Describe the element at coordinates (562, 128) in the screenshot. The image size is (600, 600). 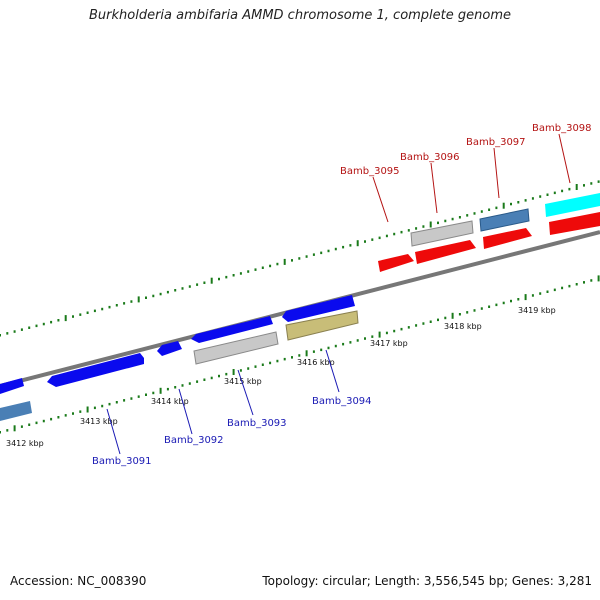
I see `gene-label: Bamb_3098` at that location.